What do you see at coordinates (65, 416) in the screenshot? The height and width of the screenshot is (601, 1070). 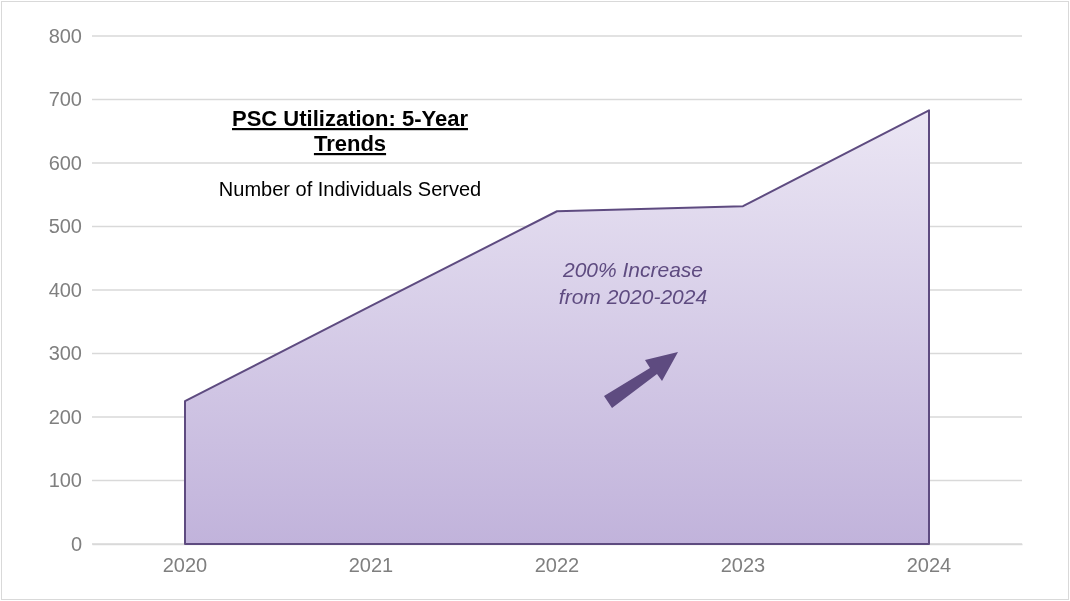 I see `y-tick-label: 200` at bounding box center [65, 416].